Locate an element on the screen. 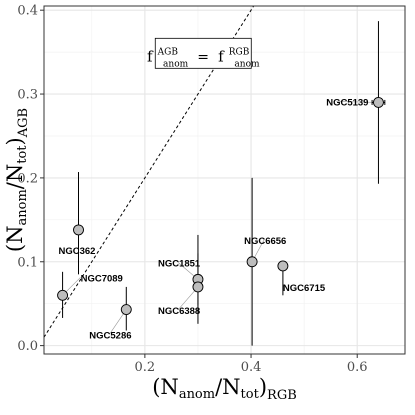 The image size is (415, 415). equation-annotation: f AGB anom = f RGB anom is located at coordinates (203, 53).